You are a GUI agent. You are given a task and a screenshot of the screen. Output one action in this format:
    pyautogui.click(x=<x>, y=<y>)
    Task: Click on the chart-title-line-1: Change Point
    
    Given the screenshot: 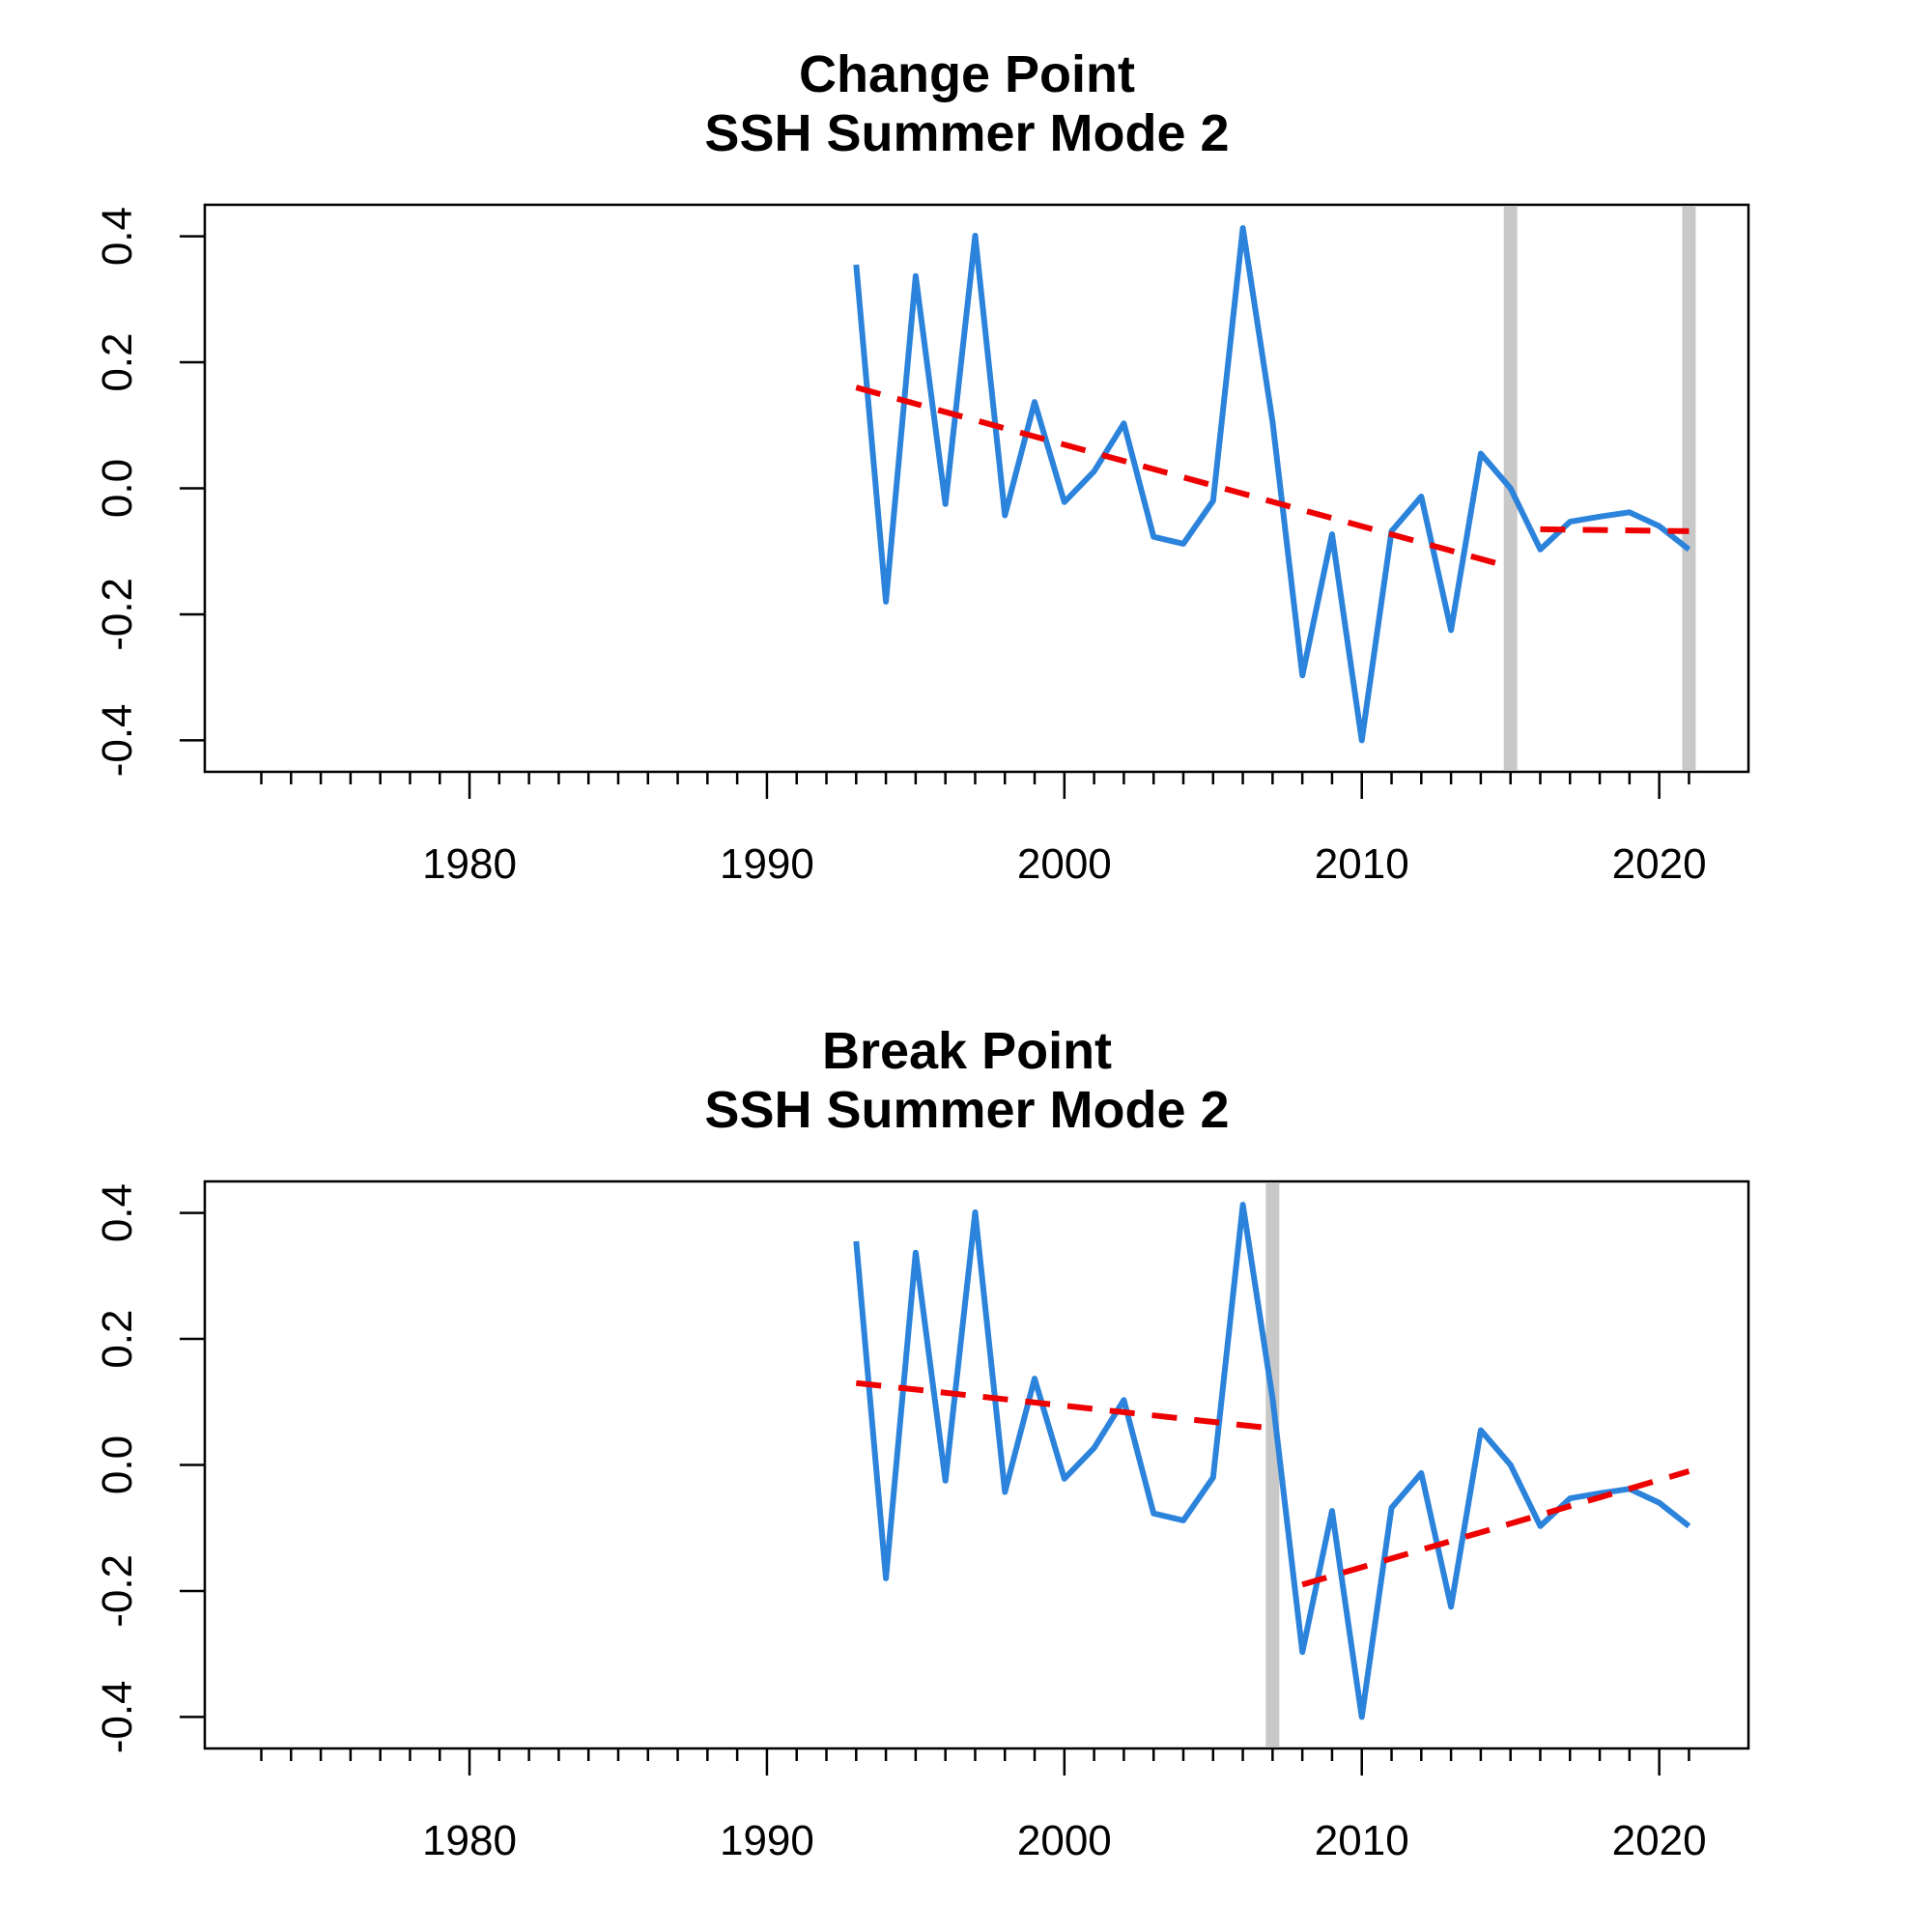 What is the action you would take?
    pyautogui.click(x=967, y=74)
    